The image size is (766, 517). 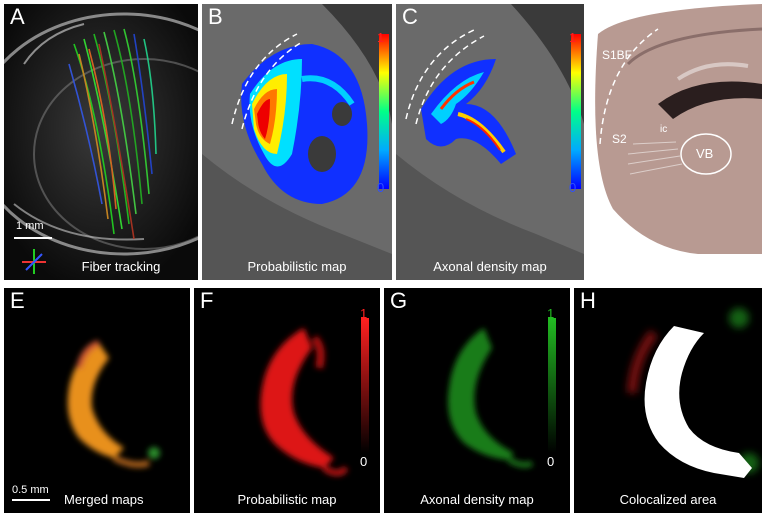 What do you see at coordinates (17, 16) in the screenshot?
I see `panel-letter-a: A` at bounding box center [17, 16].